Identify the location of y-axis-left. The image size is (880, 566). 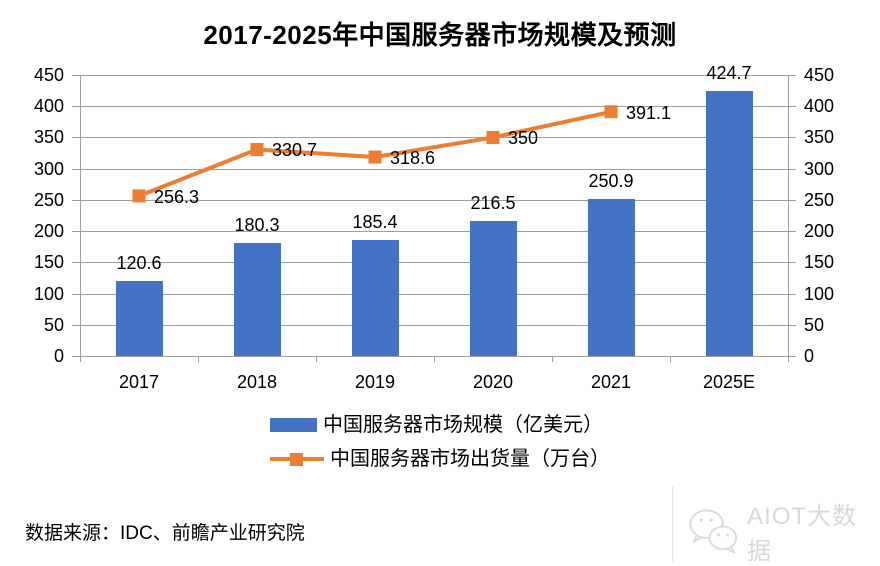
(80, 218).